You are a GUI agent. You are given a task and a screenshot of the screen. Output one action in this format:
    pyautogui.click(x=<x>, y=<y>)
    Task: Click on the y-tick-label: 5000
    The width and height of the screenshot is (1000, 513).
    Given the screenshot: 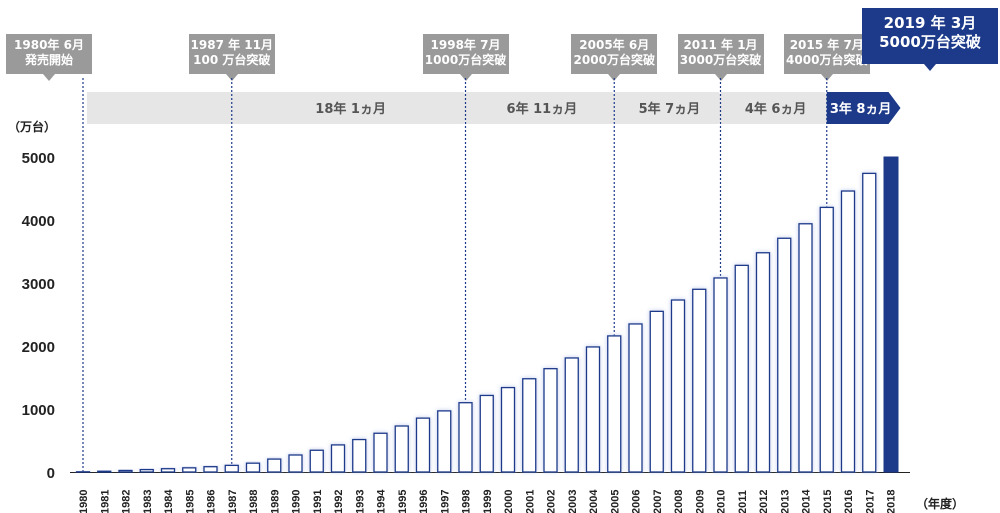 What is the action you would take?
    pyautogui.click(x=38, y=158)
    